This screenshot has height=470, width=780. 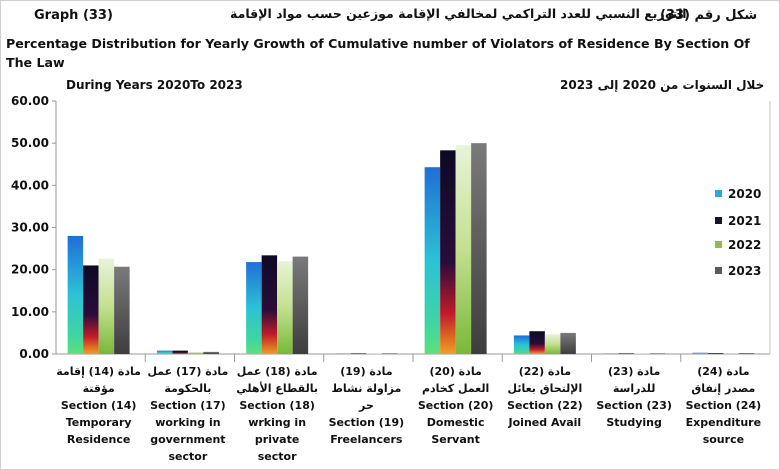 I want to click on x-tick-label-arabic: مادة (22) الإلتحاق بعائل, so click(x=545, y=380).